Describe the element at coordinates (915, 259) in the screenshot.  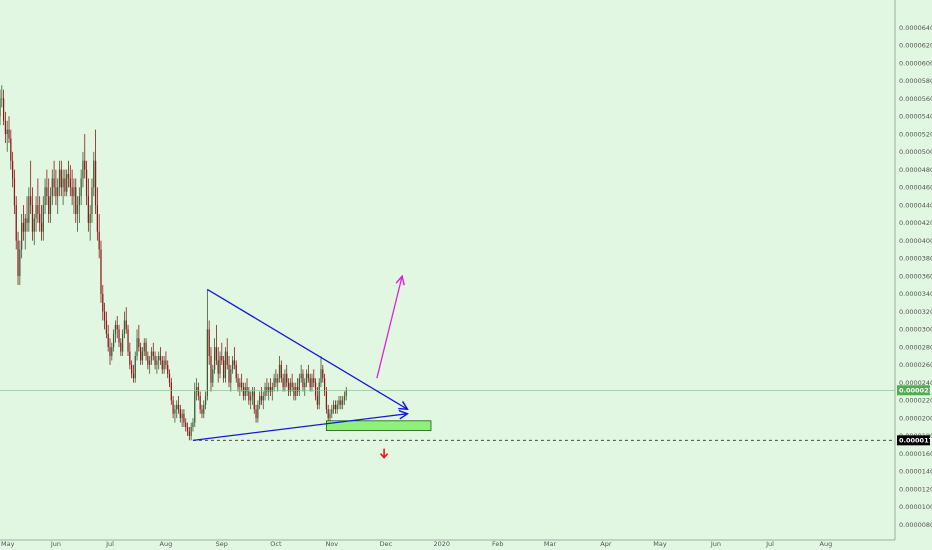
I see `price-tick-label: 0.00003800` at that location.